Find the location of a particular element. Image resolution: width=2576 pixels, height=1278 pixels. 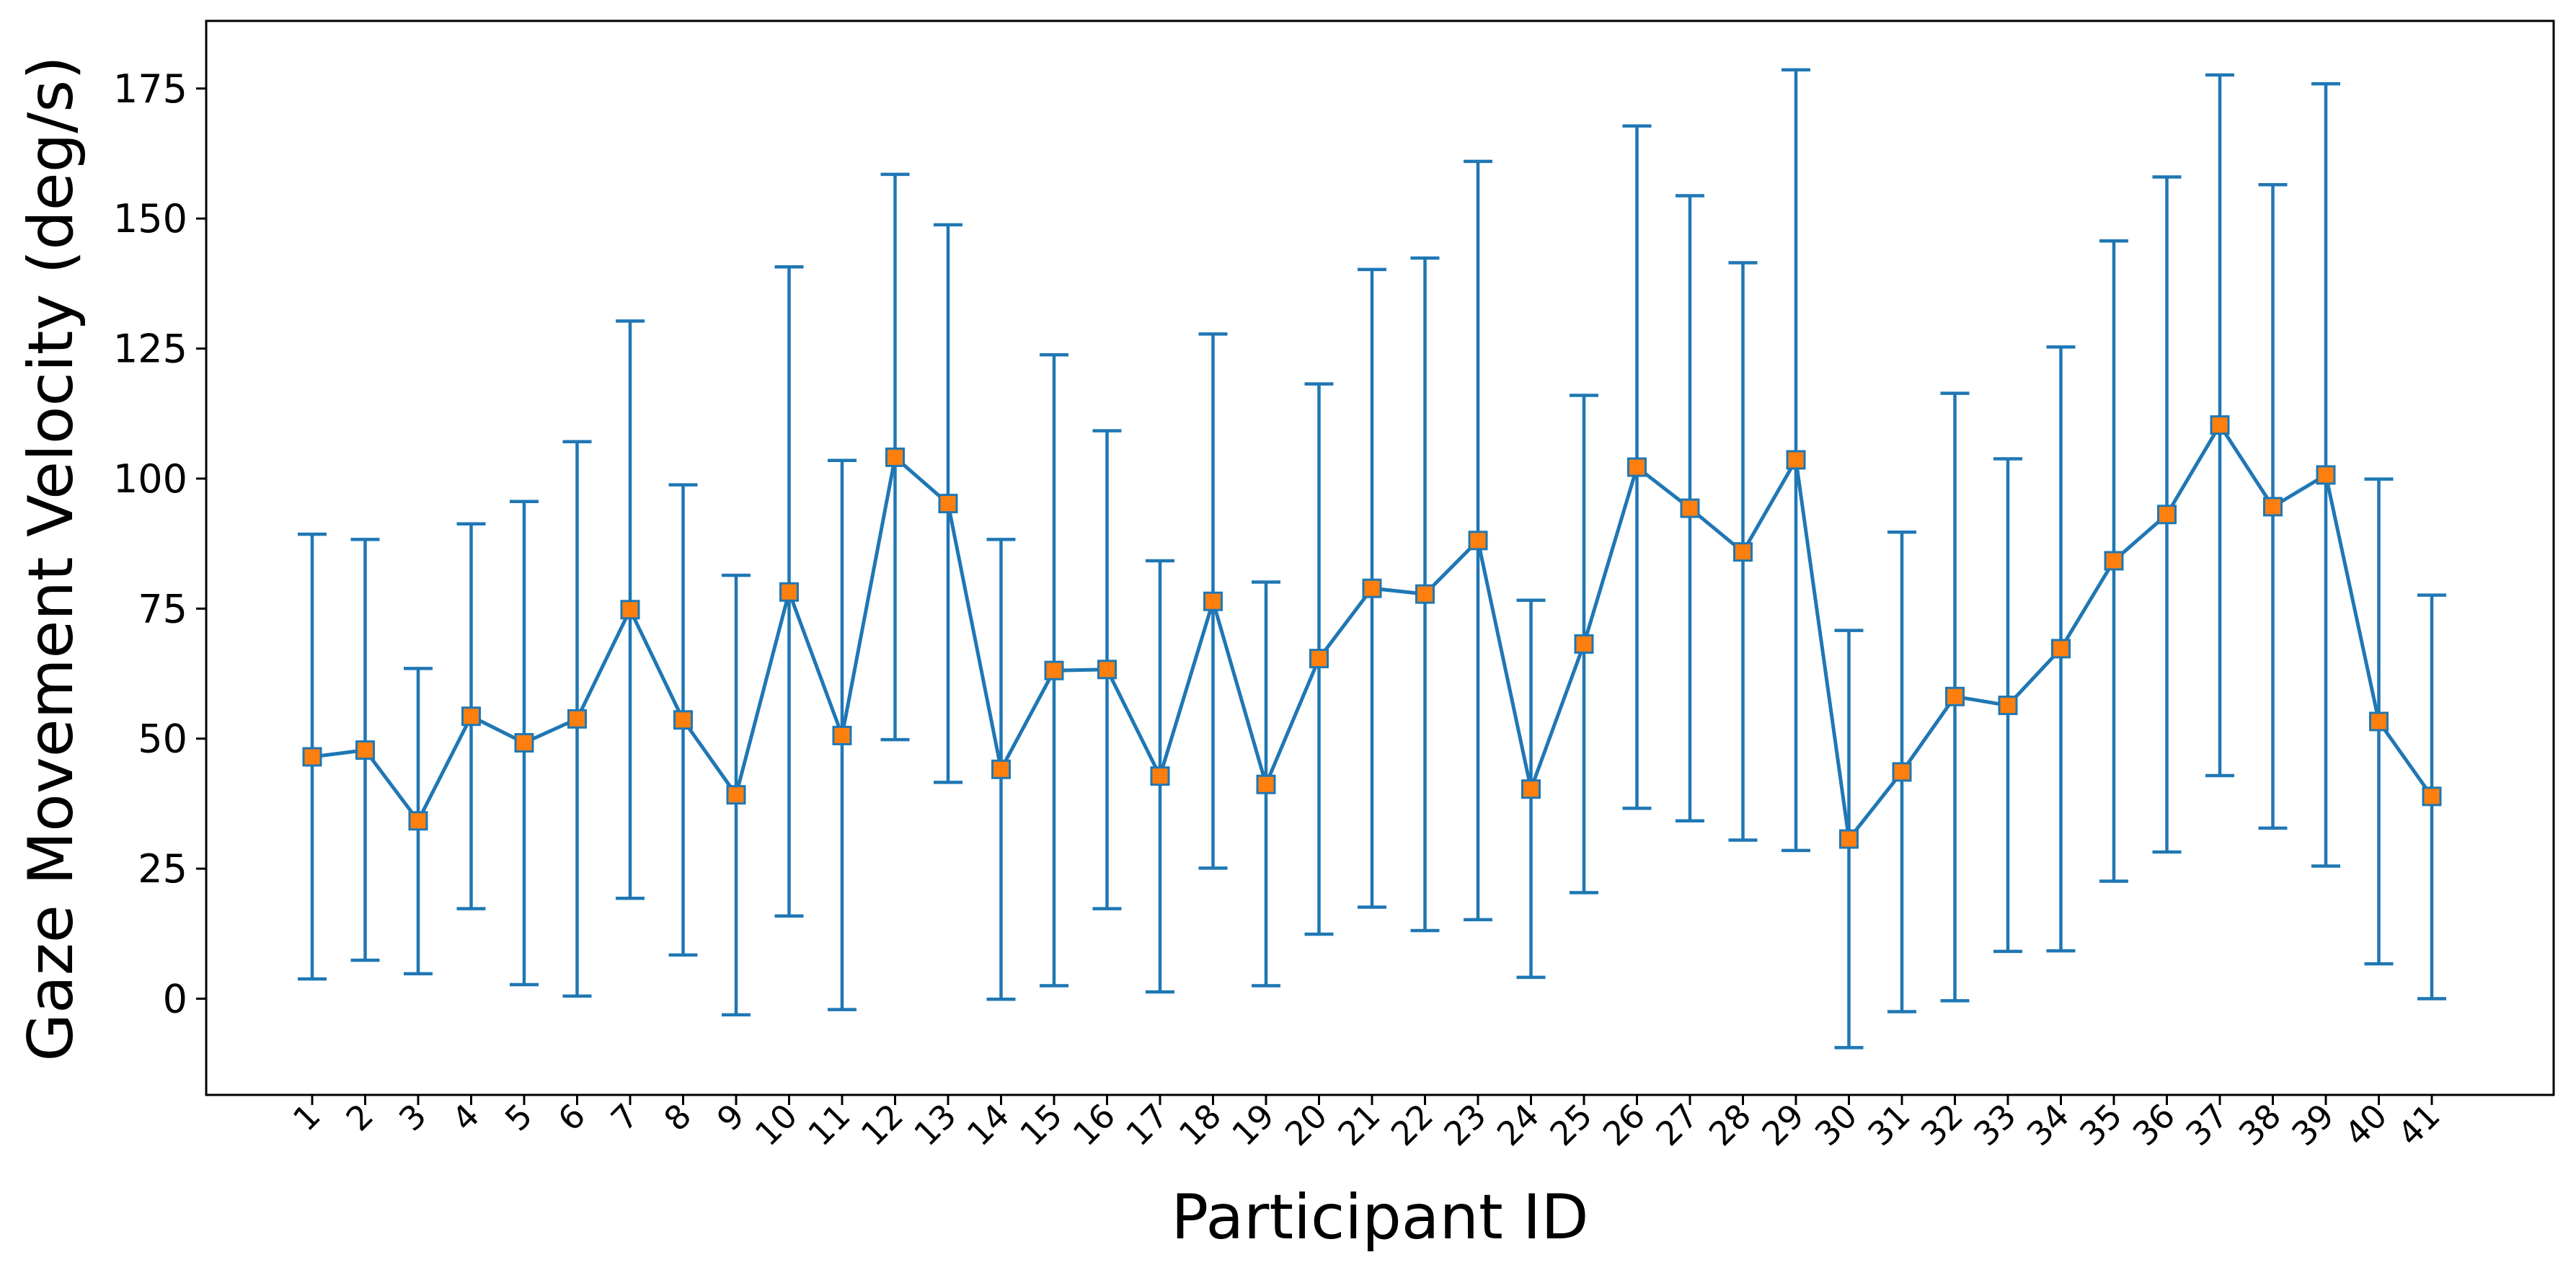

y-tick-label: 50 is located at coordinates (162, 739).